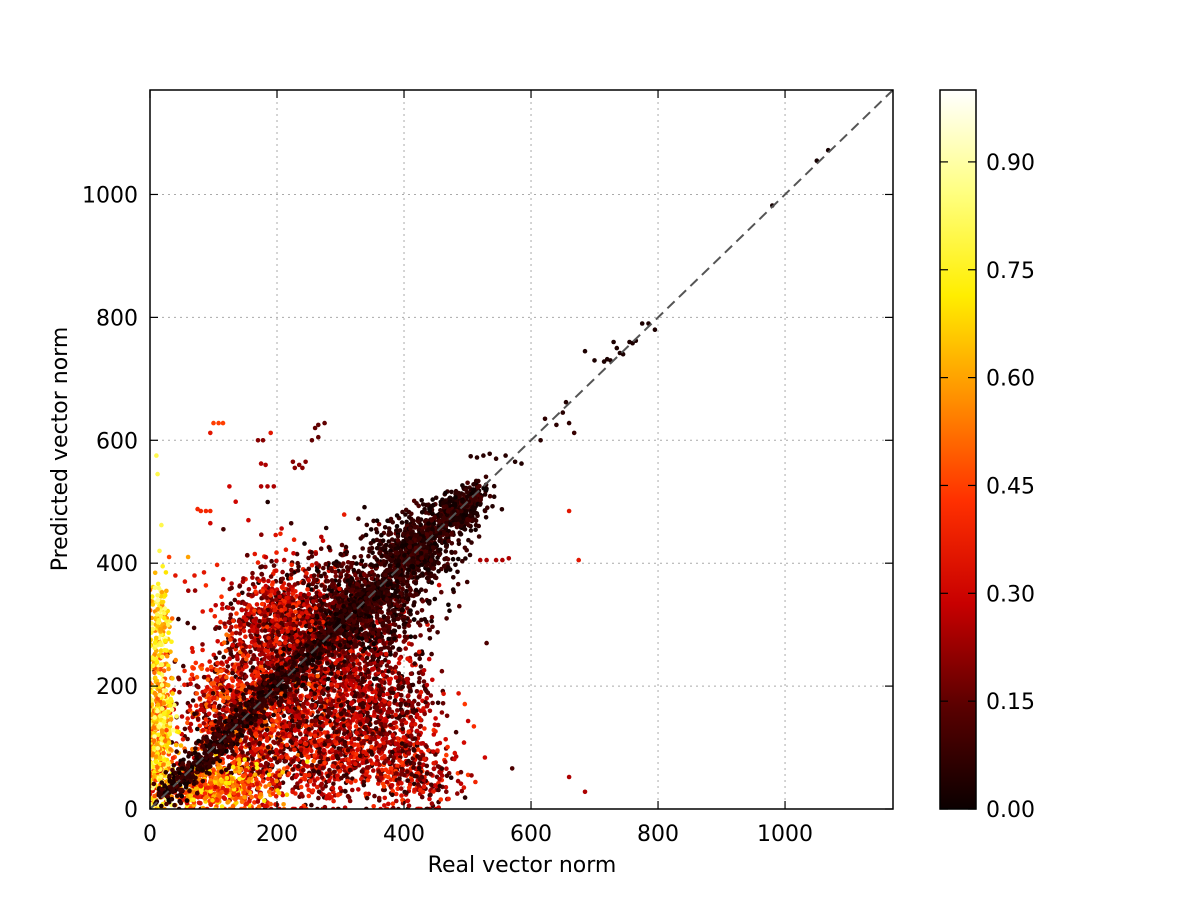  Describe the element at coordinates (336, 576) in the screenshot. I see `data-point-1964` at that location.